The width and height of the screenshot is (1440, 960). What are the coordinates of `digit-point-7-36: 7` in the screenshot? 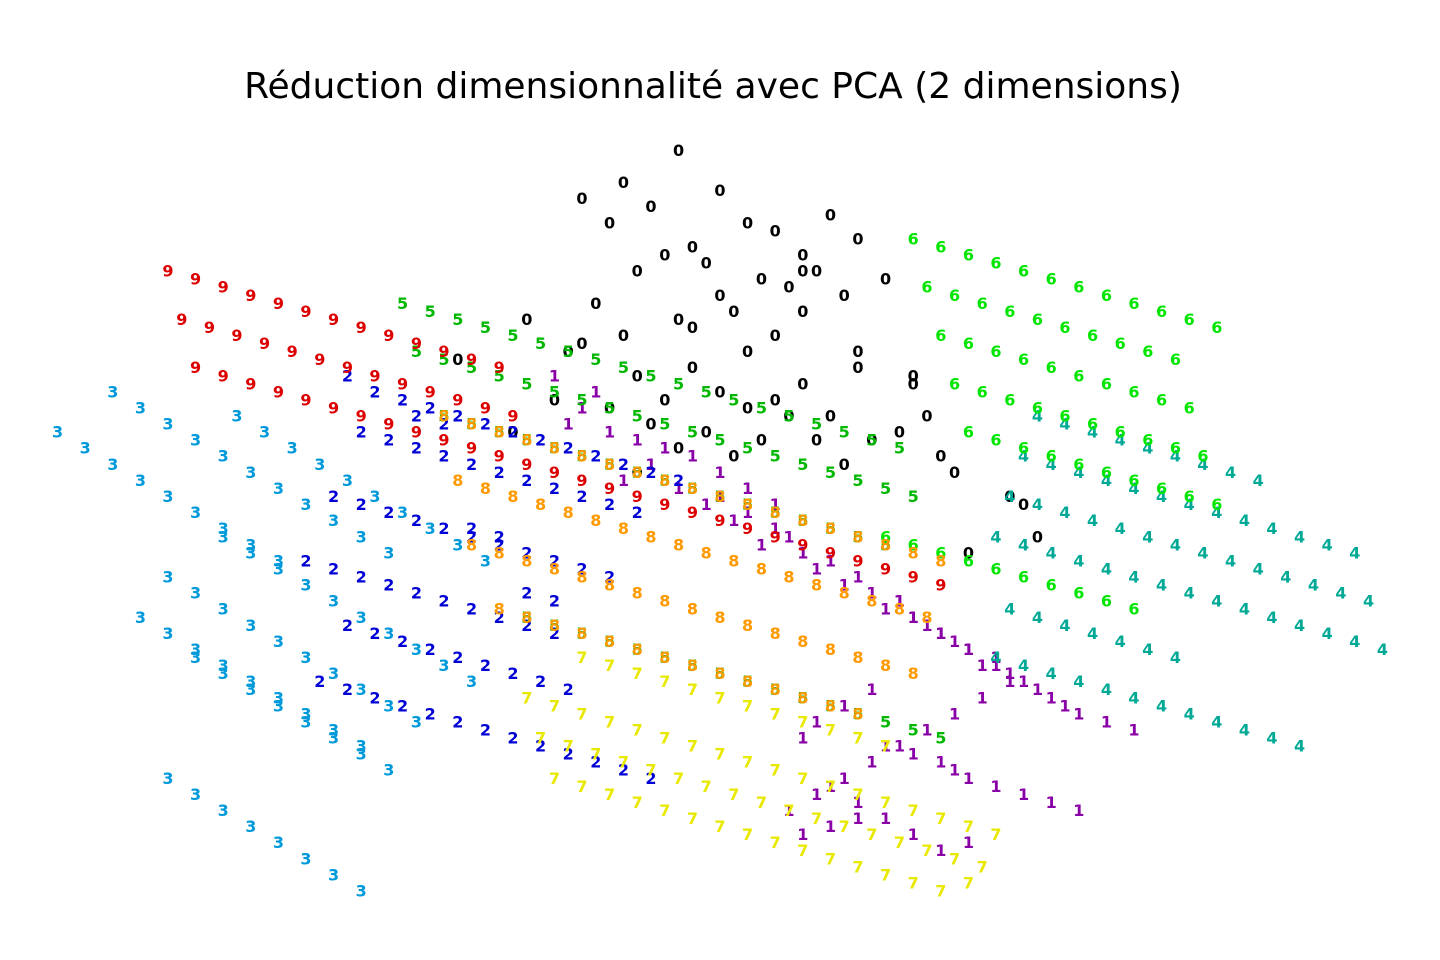 It's located at (581, 786).